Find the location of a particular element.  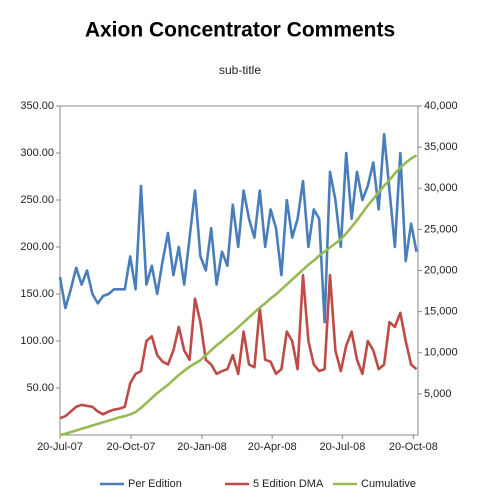

y2-tick-label: 35,000 is located at coordinates (441, 147).